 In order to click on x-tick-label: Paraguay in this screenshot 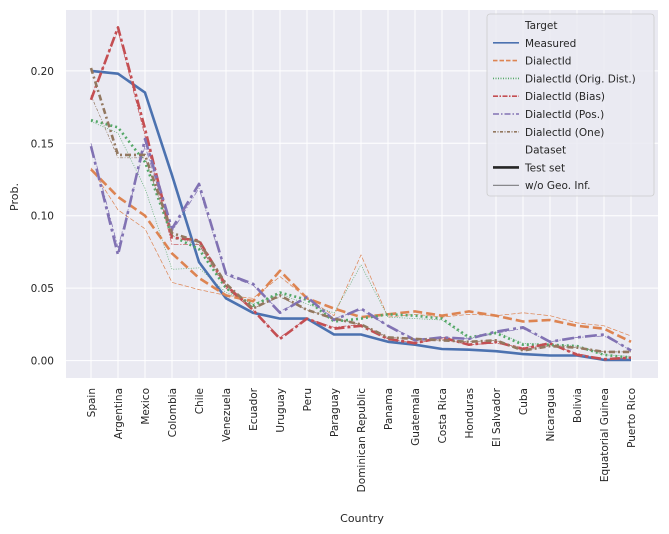, I will do `click(335, 412)`.